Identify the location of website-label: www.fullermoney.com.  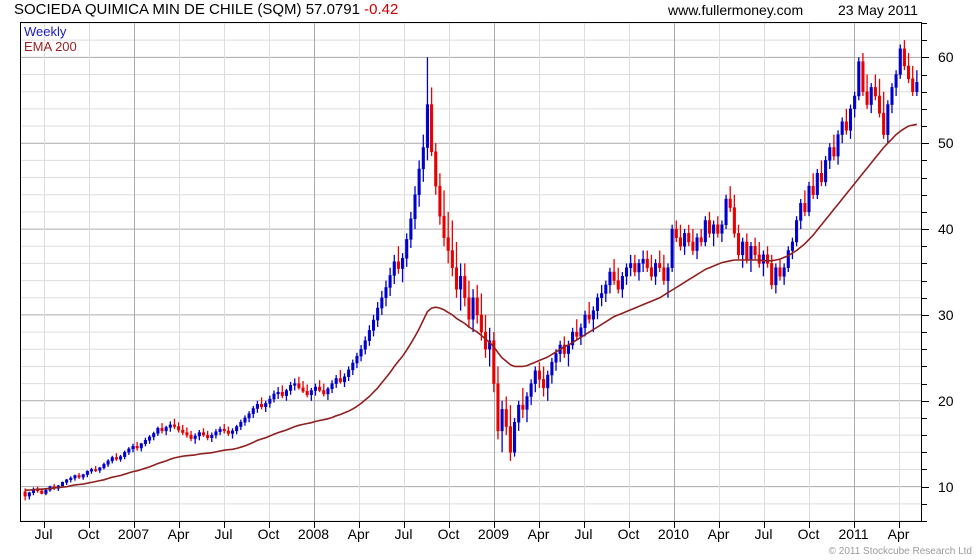
(736, 10).